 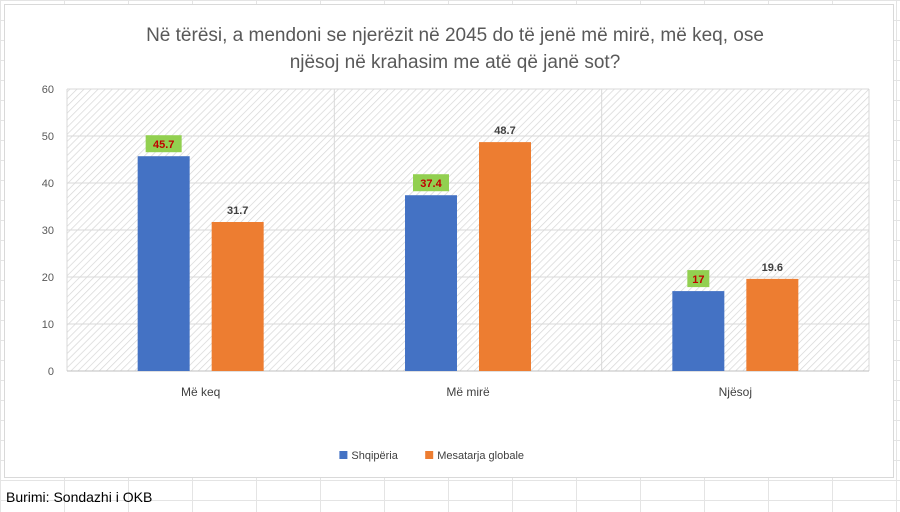 What do you see at coordinates (79, 497) in the screenshot?
I see `source-note: Burimi: Sondazhi i OKB` at bounding box center [79, 497].